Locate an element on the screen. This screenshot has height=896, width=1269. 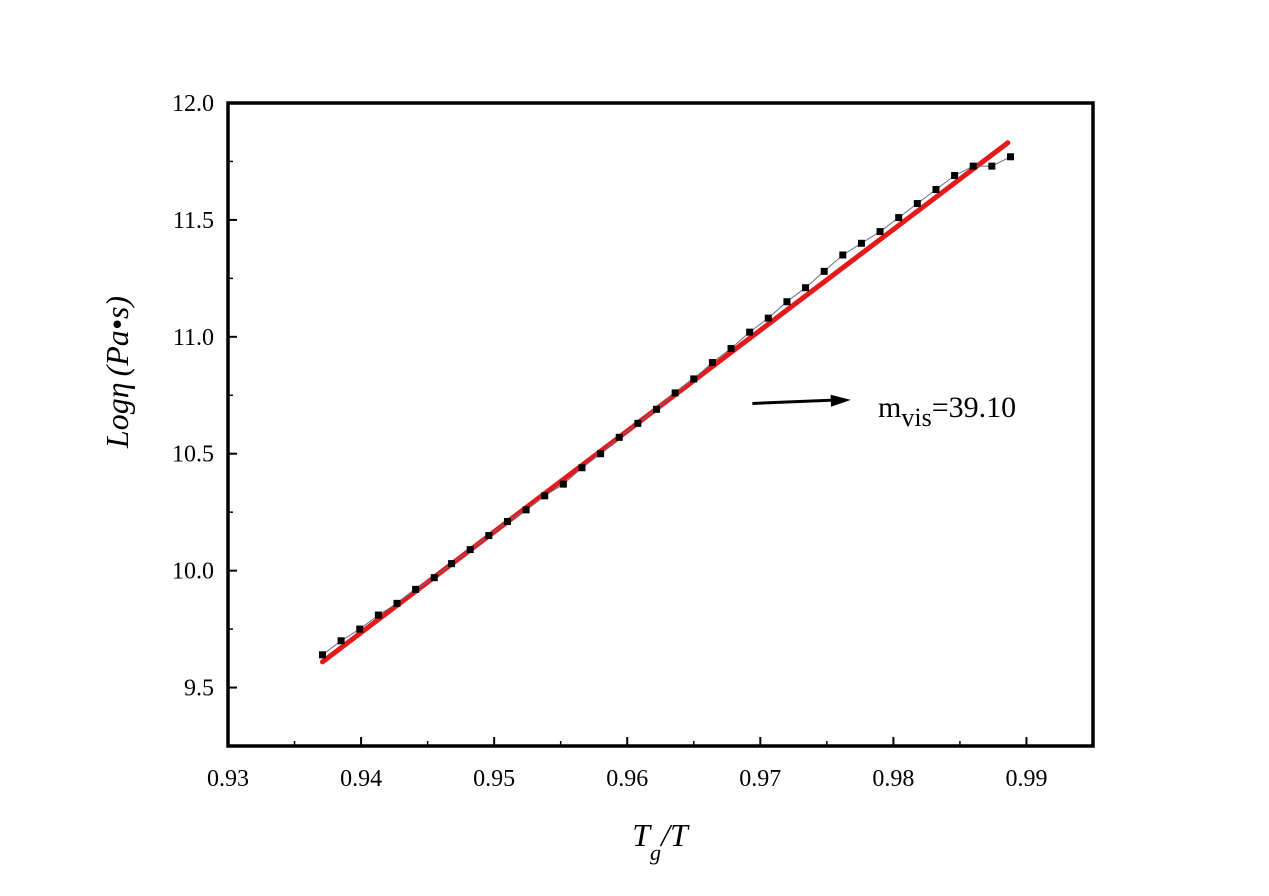
x-axis-title-sub: g is located at coordinates (655, 852).